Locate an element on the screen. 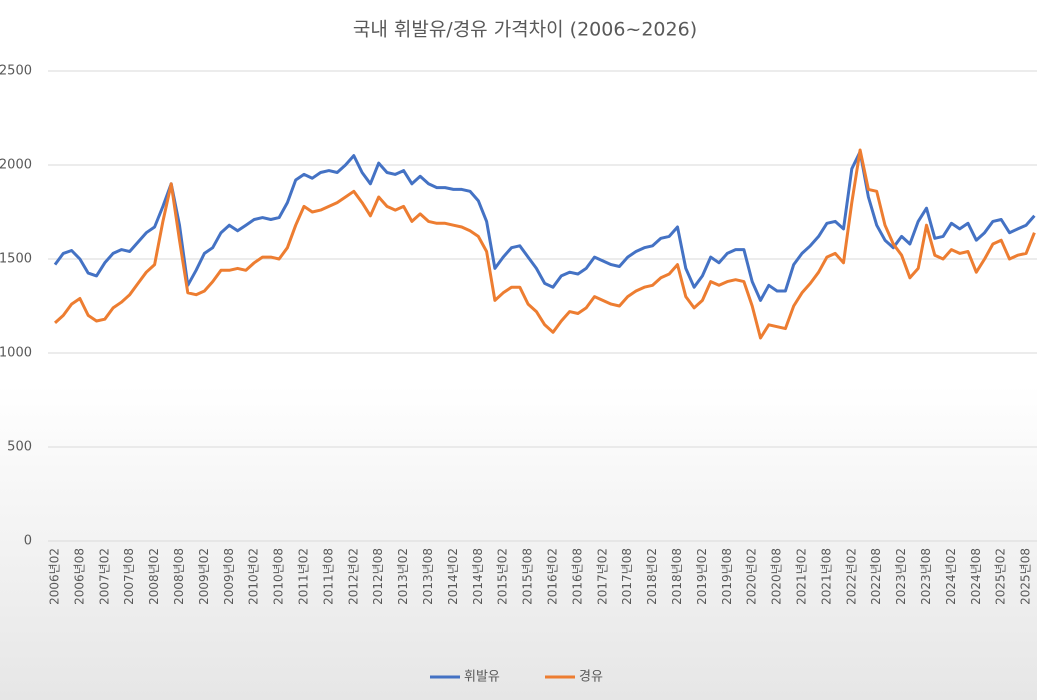 This screenshot has height=700, width=1037. x-tick-label: 2008년02 is located at coordinates (154, 576).